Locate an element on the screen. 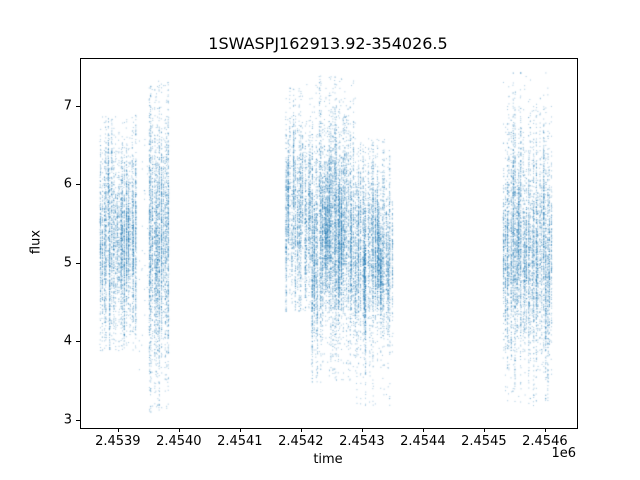 Image resolution: width=640 pixels, height=480 pixels. x-tick-label: 2.4544 is located at coordinates (423, 441).